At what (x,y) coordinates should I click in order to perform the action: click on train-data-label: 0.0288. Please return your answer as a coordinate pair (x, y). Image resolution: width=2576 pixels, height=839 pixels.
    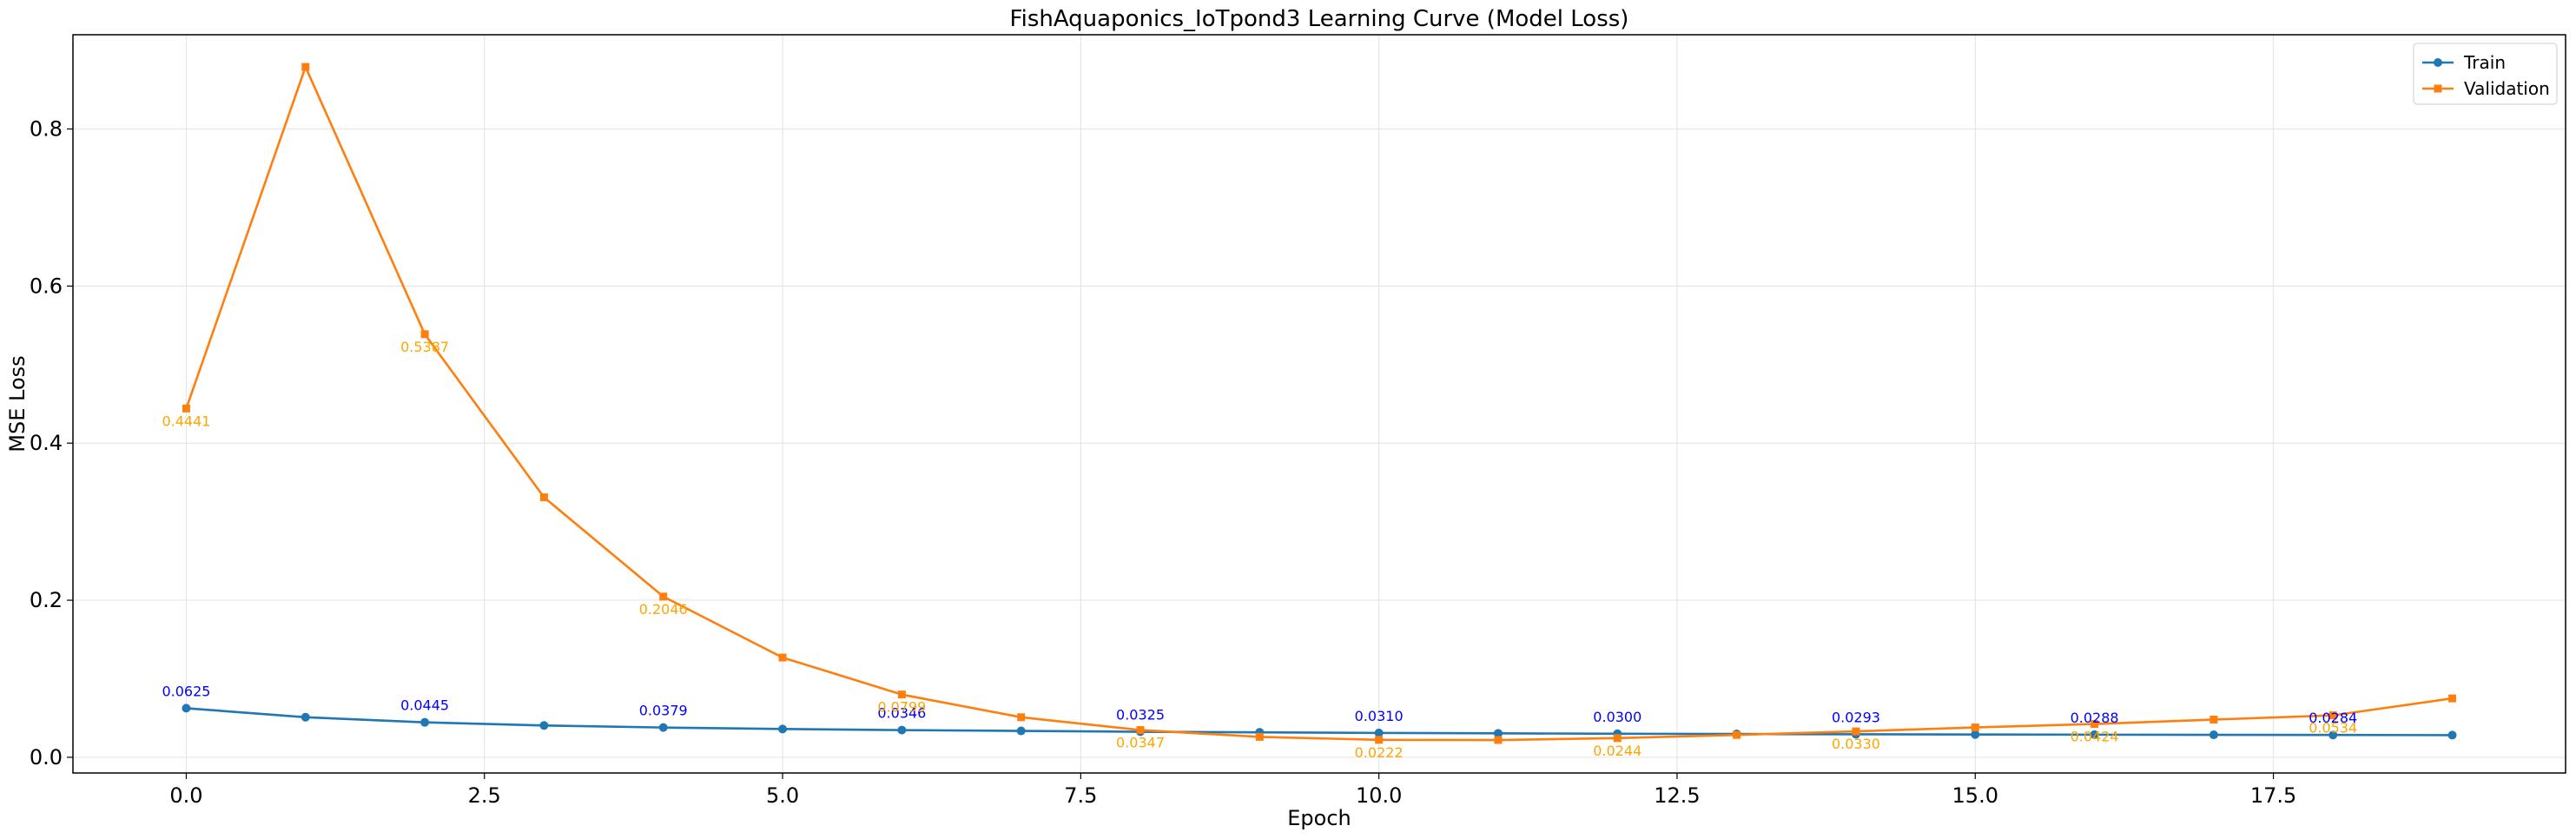
    Looking at the image, I should click on (2095, 718).